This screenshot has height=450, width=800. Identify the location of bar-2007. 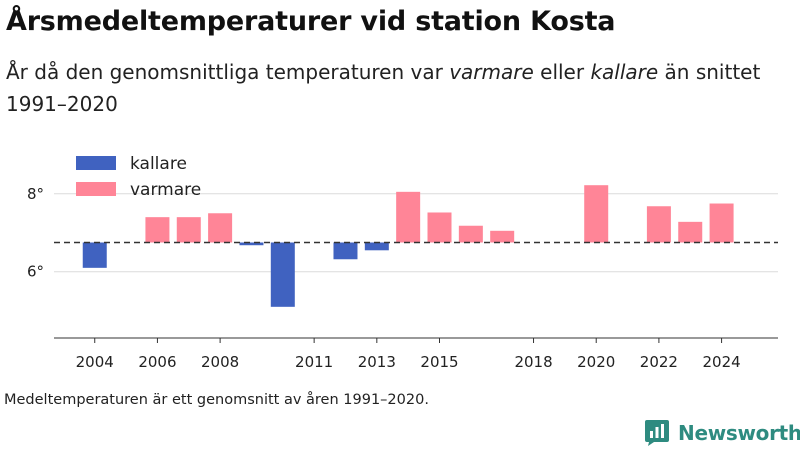
(188, 230).